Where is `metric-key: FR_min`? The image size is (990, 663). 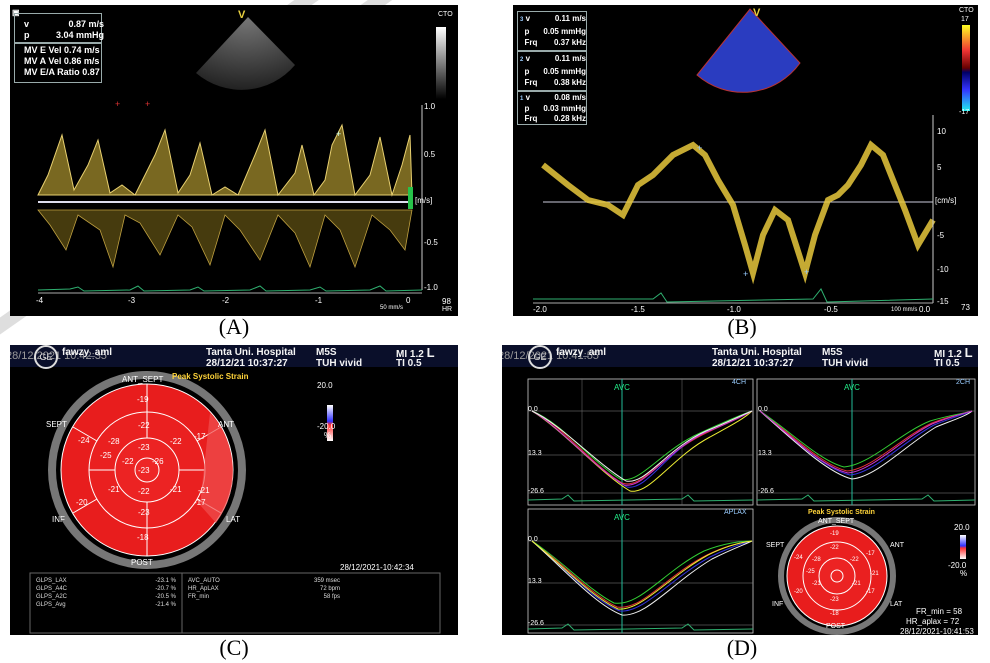
metric-key: FR_min is located at coordinates (199, 597).